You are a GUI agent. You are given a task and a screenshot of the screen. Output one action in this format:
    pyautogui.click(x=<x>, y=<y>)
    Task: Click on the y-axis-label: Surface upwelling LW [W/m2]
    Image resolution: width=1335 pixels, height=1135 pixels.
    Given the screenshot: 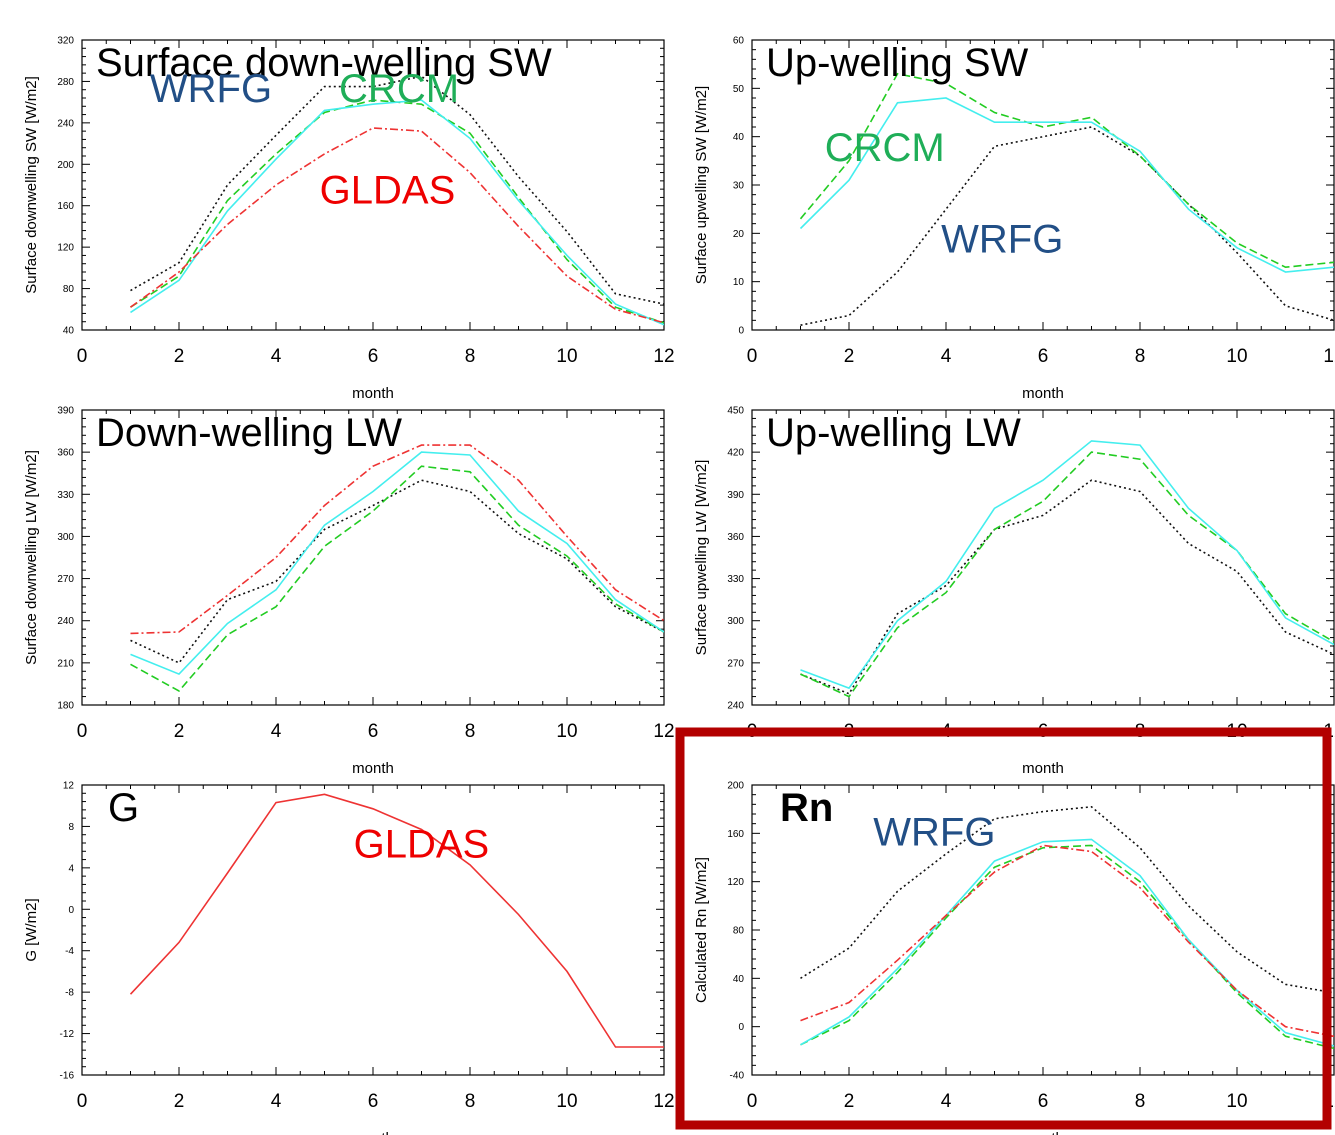 What is the action you would take?
    pyautogui.click(x=701, y=558)
    